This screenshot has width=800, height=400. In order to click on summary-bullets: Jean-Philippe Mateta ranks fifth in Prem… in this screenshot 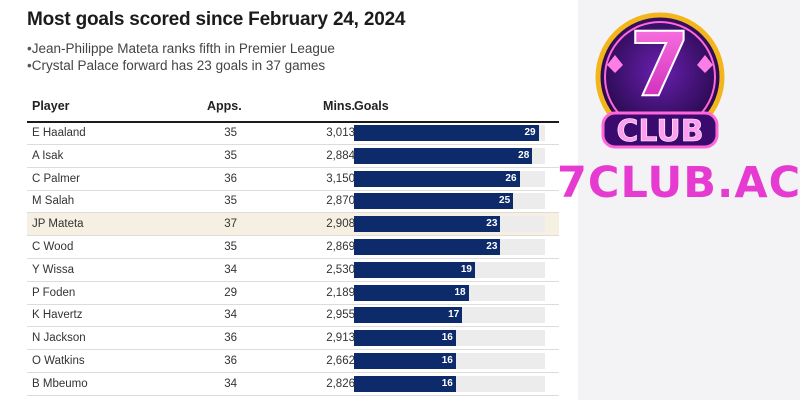, I will do `click(181, 57)`.